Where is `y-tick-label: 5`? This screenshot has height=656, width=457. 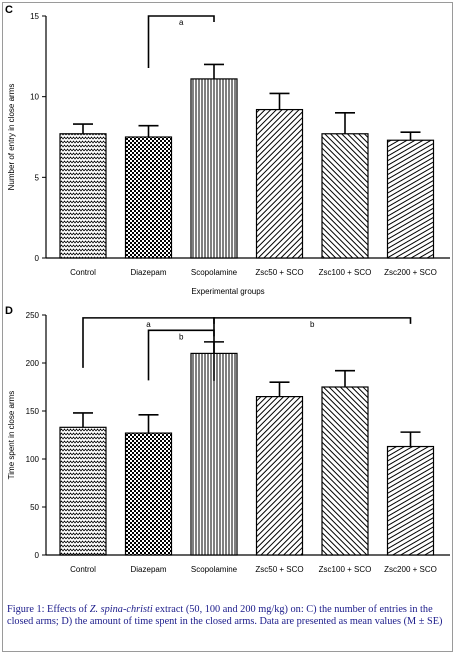
y-tick-label: 5 is located at coordinates (37, 177).